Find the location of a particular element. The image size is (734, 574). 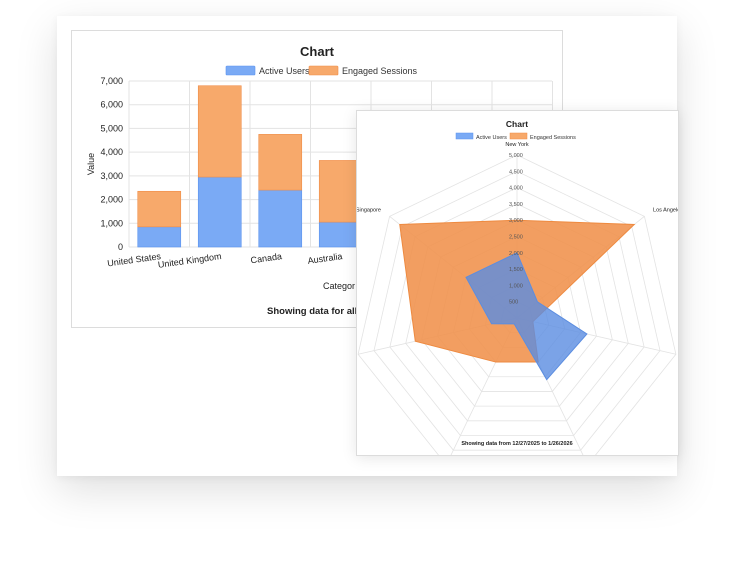

radar-chart-title: Chart is located at coordinates (517, 124).